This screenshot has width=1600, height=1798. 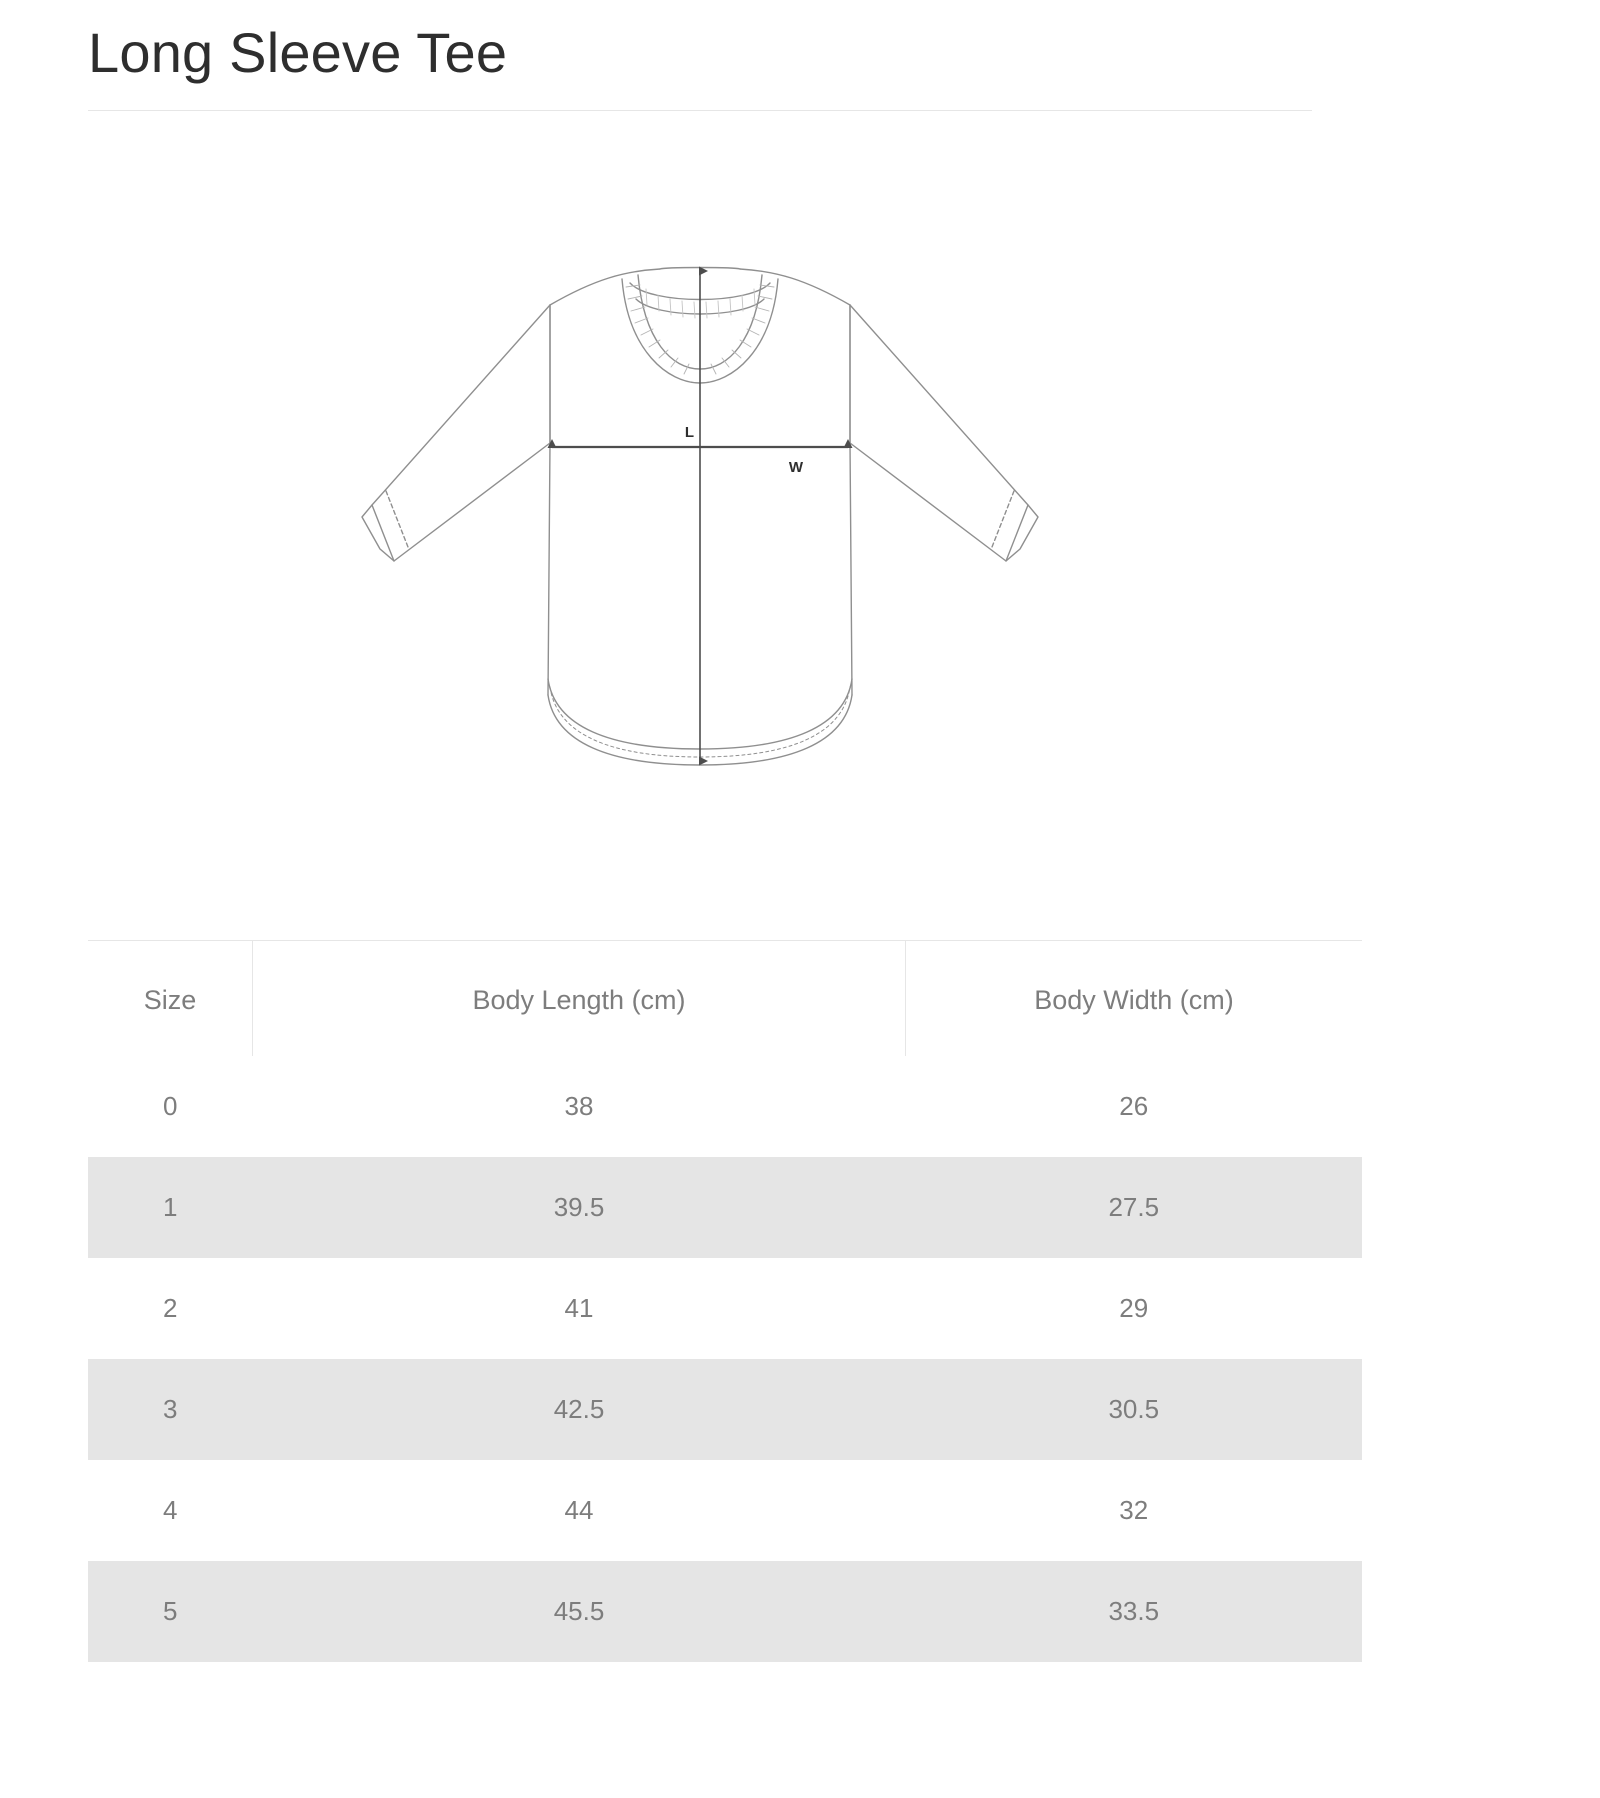 I want to click on left-side-seam, so click(x=549, y=569).